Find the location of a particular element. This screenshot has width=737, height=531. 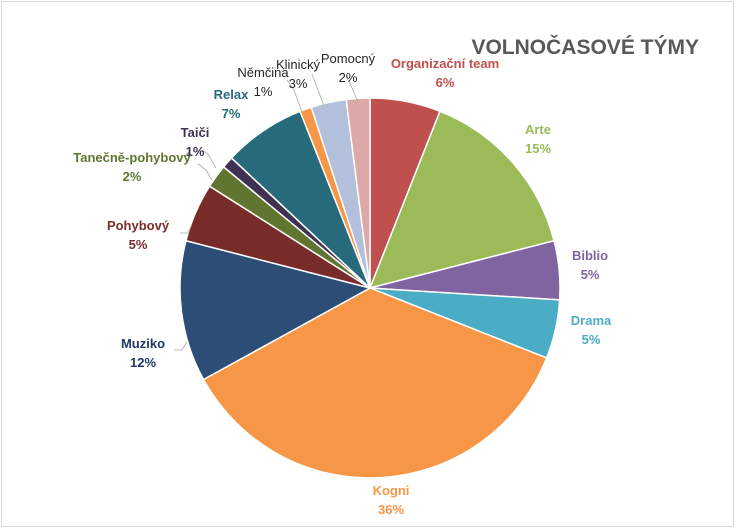

slice-label: Klinický is located at coordinates (298, 64).